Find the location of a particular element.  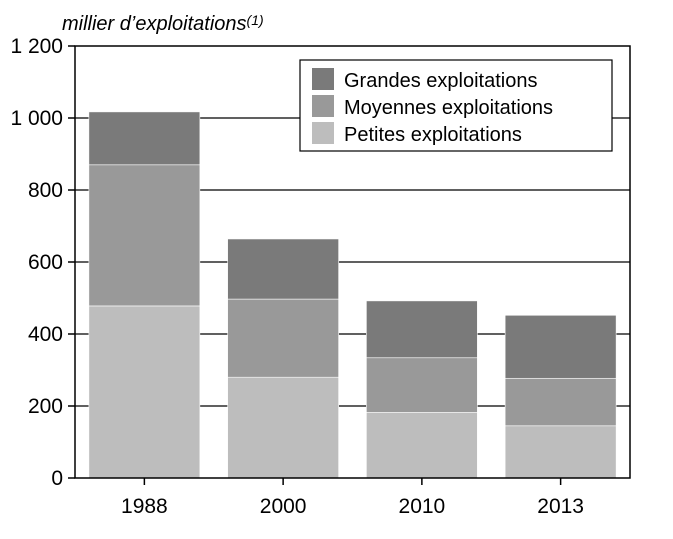

legend-label: Petites exploitations is located at coordinates (433, 135).